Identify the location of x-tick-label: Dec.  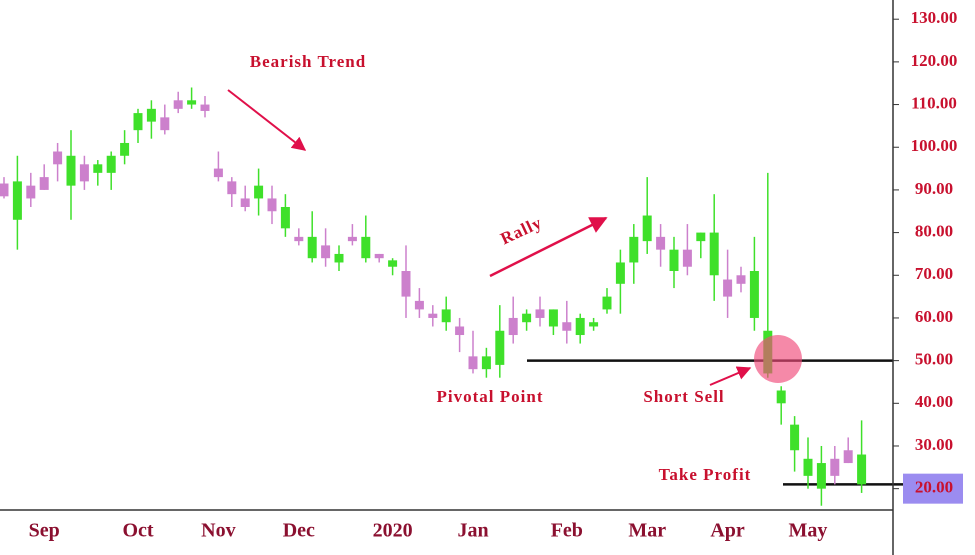
(299, 531).